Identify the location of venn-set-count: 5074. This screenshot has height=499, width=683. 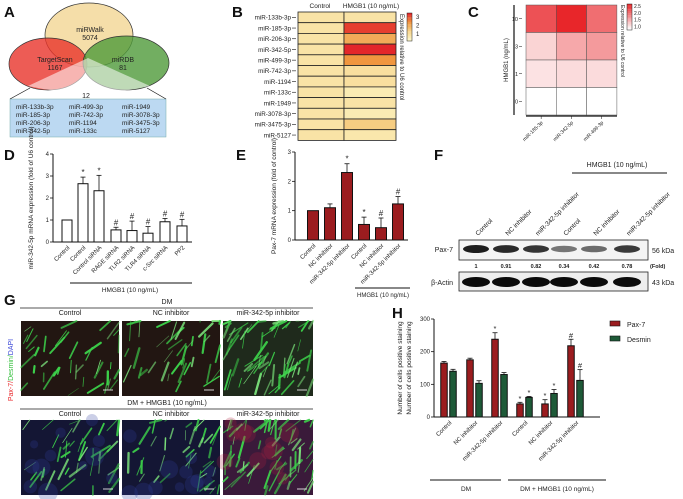
(90, 38).